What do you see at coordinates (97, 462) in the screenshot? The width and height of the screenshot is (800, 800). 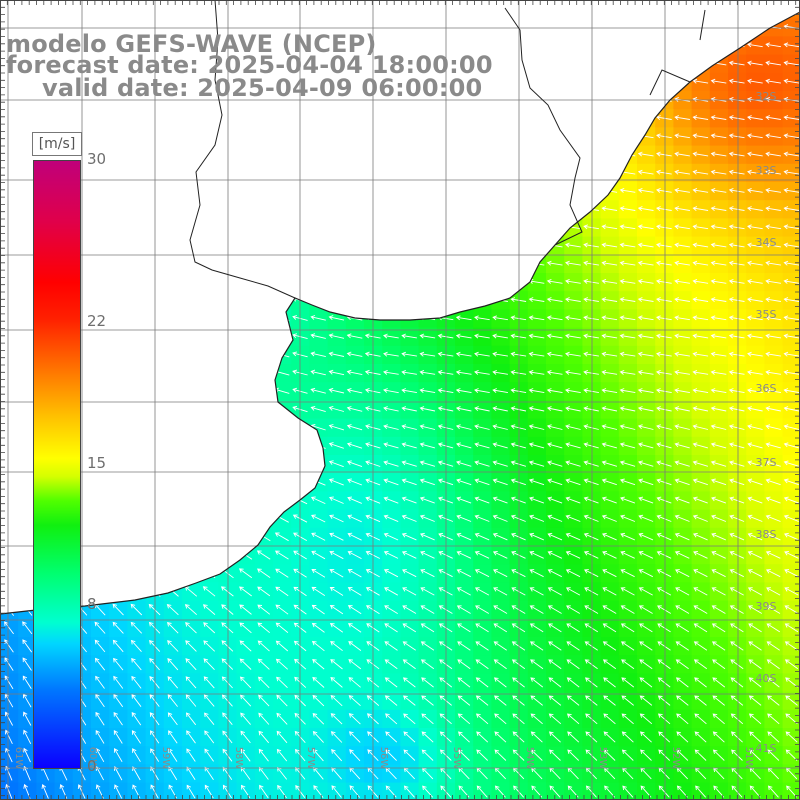 I see `colorbar-tick-label: 15` at bounding box center [97, 462].